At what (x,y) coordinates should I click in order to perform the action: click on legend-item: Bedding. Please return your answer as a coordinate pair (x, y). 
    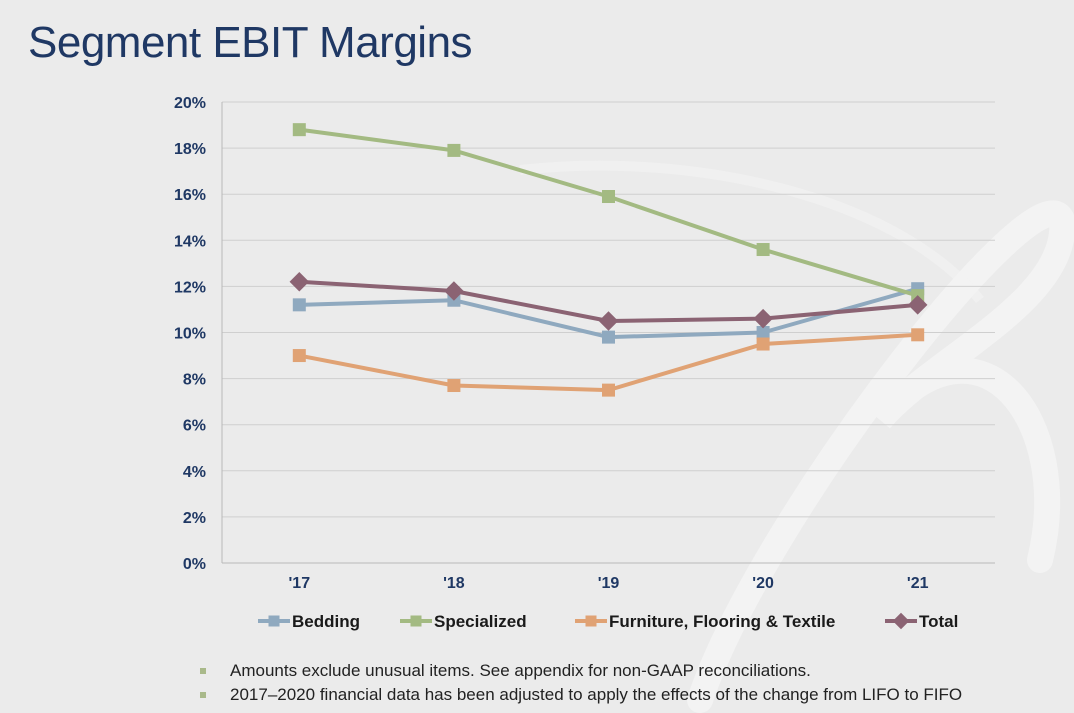
    Looking at the image, I should click on (309, 621).